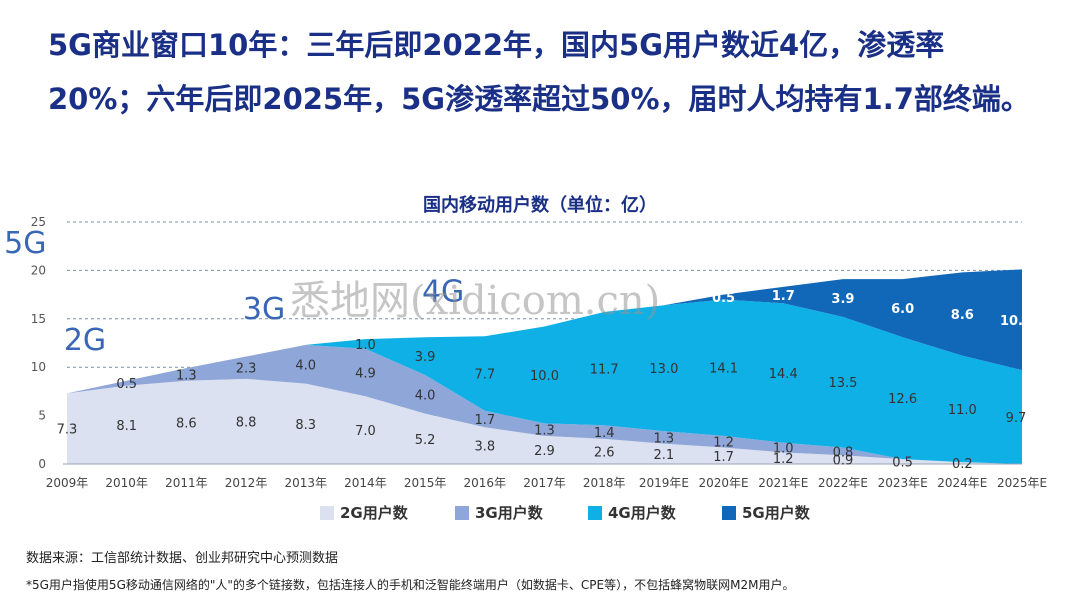  Describe the element at coordinates (783, 374) in the screenshot. I see `data-label: 14.4` at that location.